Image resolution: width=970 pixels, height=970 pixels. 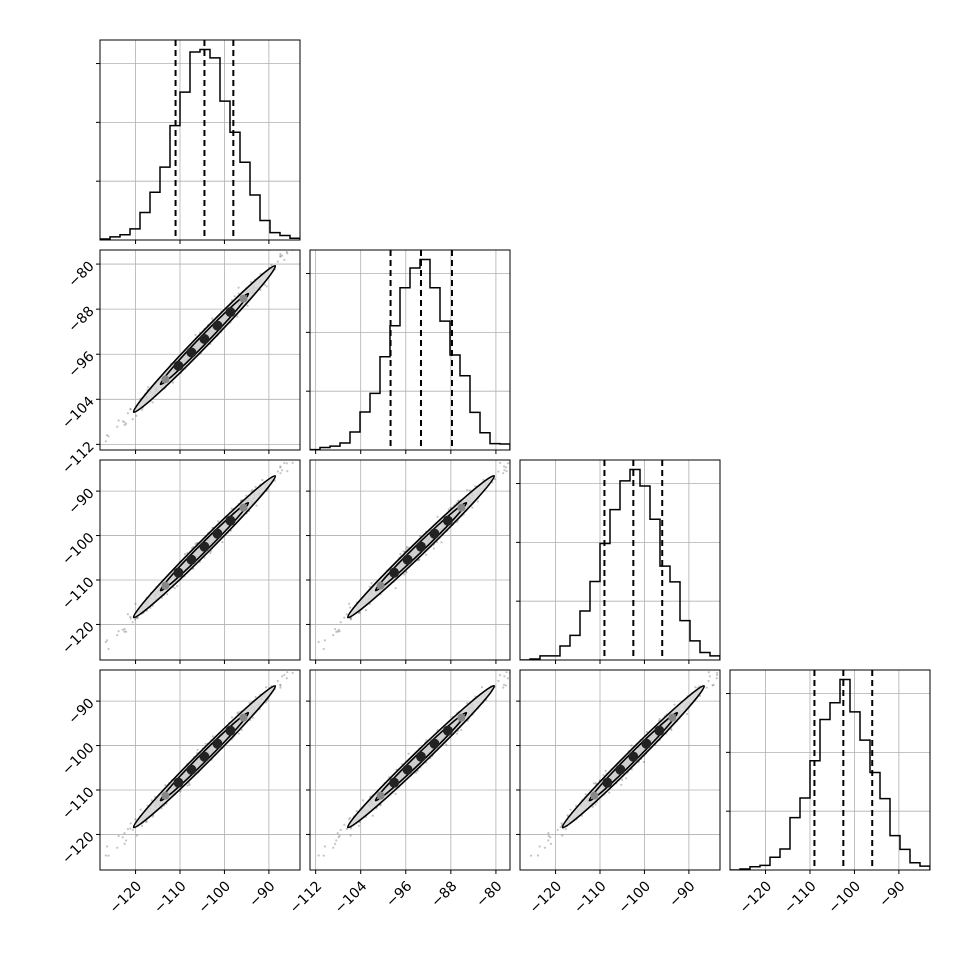 I want to click on panel-2-0: −120−110−100−90, so click(x=180, y=561).